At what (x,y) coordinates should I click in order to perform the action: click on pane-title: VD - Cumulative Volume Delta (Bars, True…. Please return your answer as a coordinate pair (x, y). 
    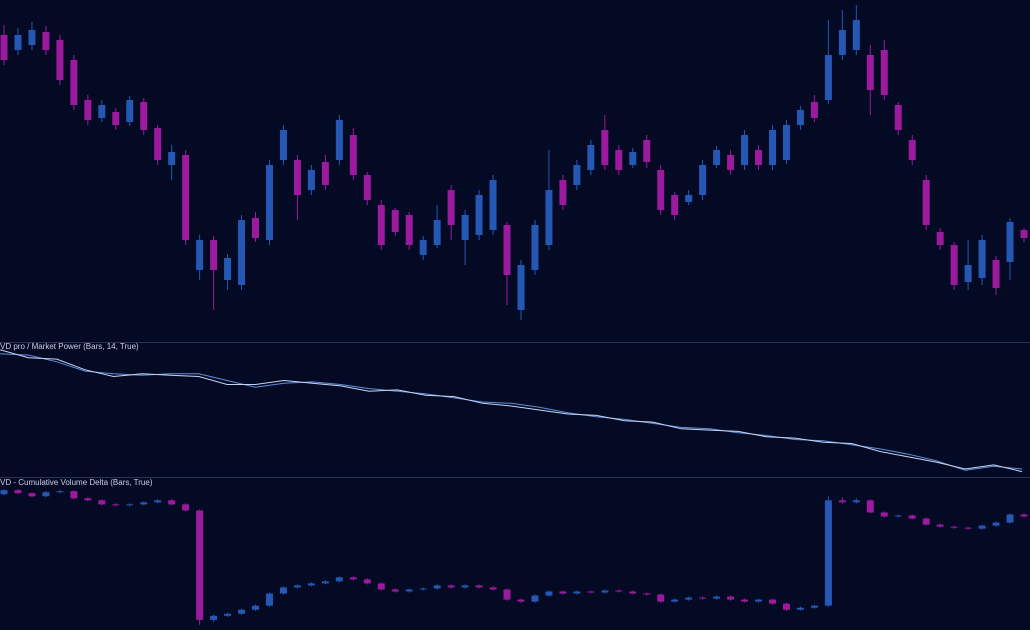
    Looking at the image, I should click on (76, 482).